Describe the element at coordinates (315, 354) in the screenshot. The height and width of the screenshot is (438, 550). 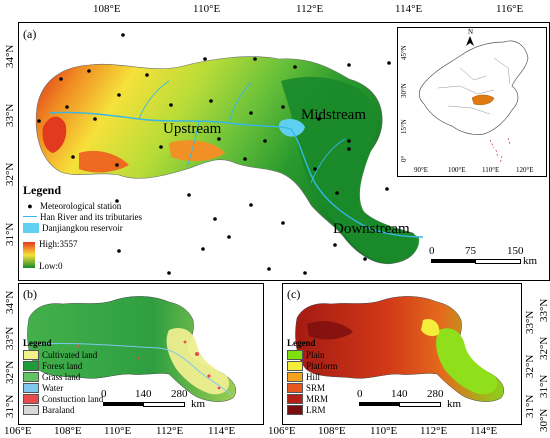
I see `geomorph-legend-label: Plain` at that location.